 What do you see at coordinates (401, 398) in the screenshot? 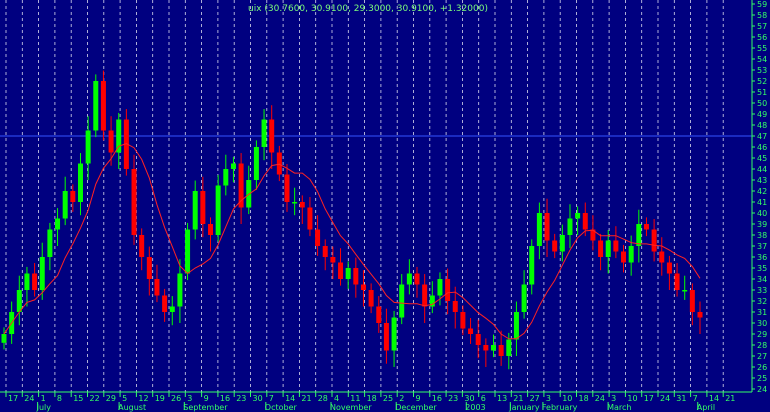
I see `x-tick-label: 2` at bounding box center [401, 398].